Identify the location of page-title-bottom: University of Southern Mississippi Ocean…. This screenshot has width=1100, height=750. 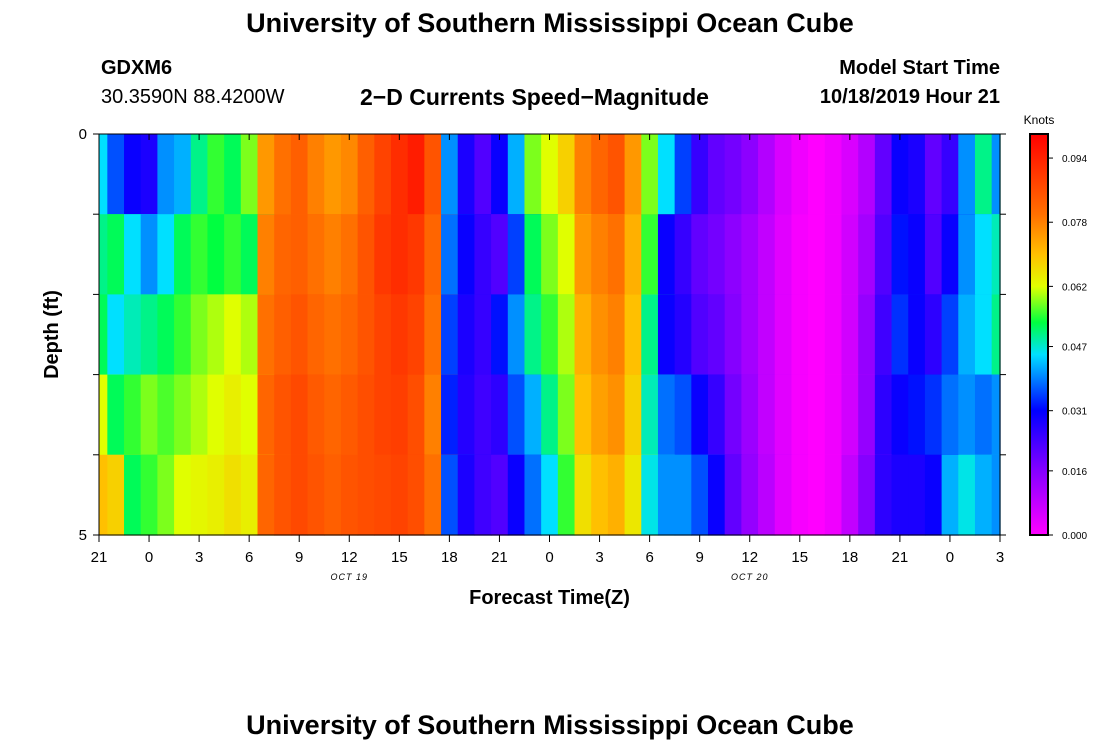
(550, 725).